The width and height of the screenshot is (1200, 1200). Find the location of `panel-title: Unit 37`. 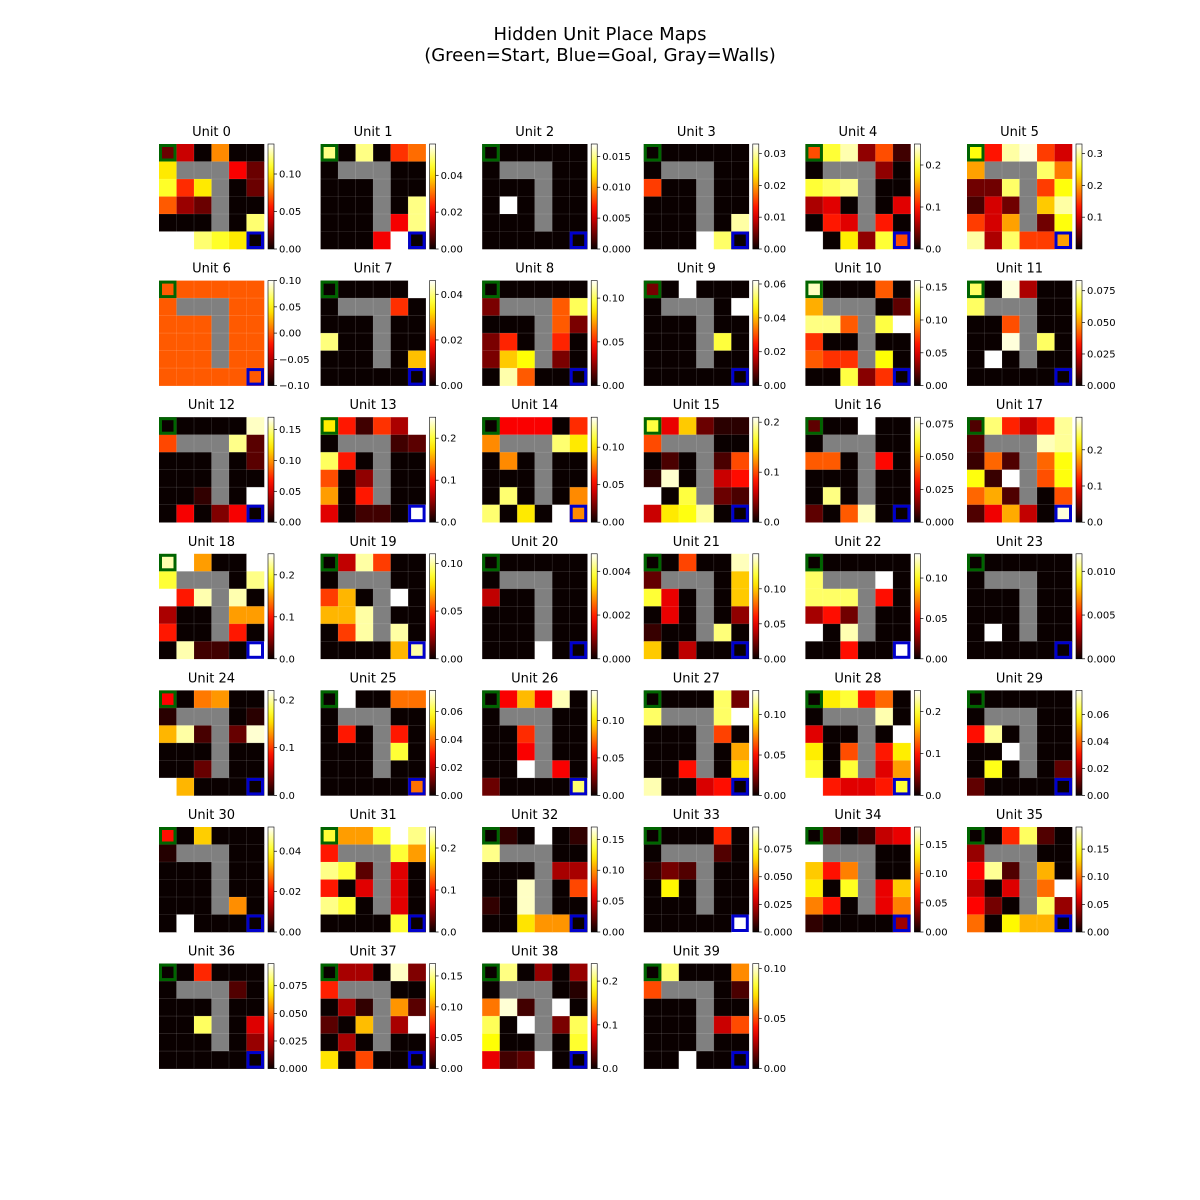

panel-title: Unit 37 is located at coordinates (373, 952).